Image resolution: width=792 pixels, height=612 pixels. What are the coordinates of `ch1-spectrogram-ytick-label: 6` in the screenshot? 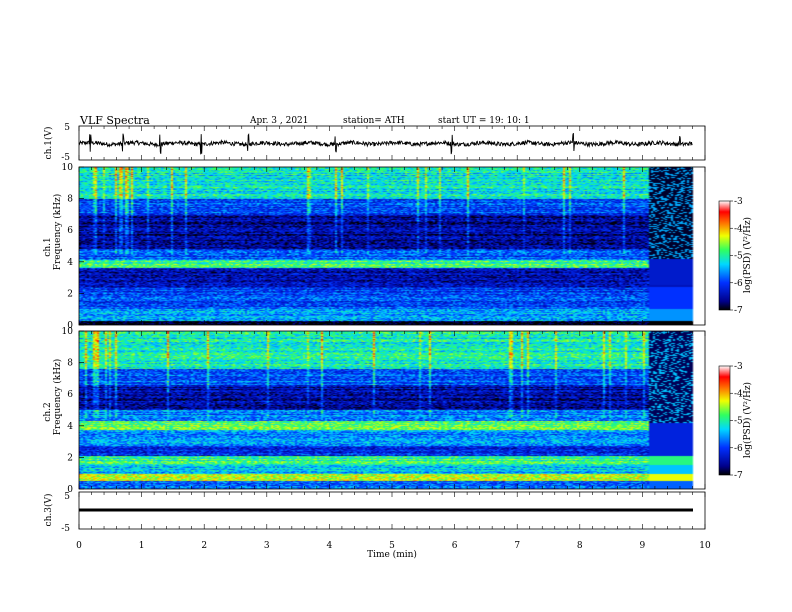 It's located at (70, 231).